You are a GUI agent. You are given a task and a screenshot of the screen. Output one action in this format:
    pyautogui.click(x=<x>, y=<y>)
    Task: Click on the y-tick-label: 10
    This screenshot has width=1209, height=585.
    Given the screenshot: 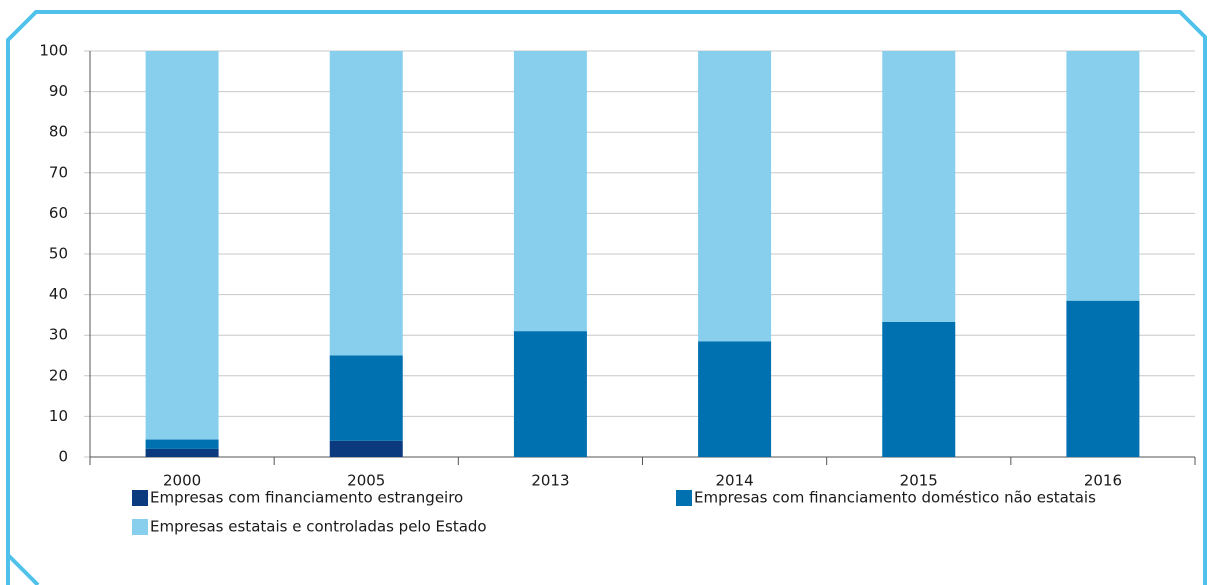 What is the action you would take?
    pyautogui.click(x=58, y=416)
    